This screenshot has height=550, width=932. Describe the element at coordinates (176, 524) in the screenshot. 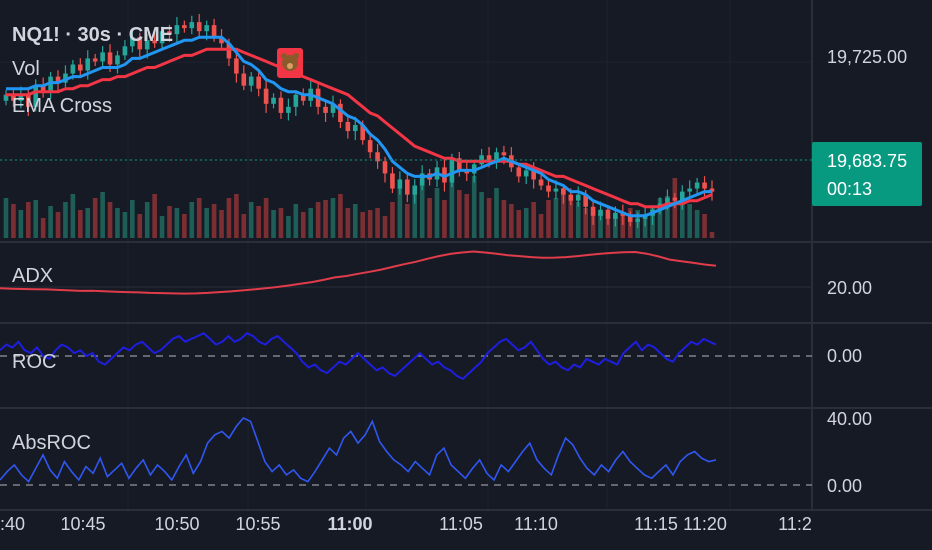

I see `time-tick-label: 10:50` at that location.